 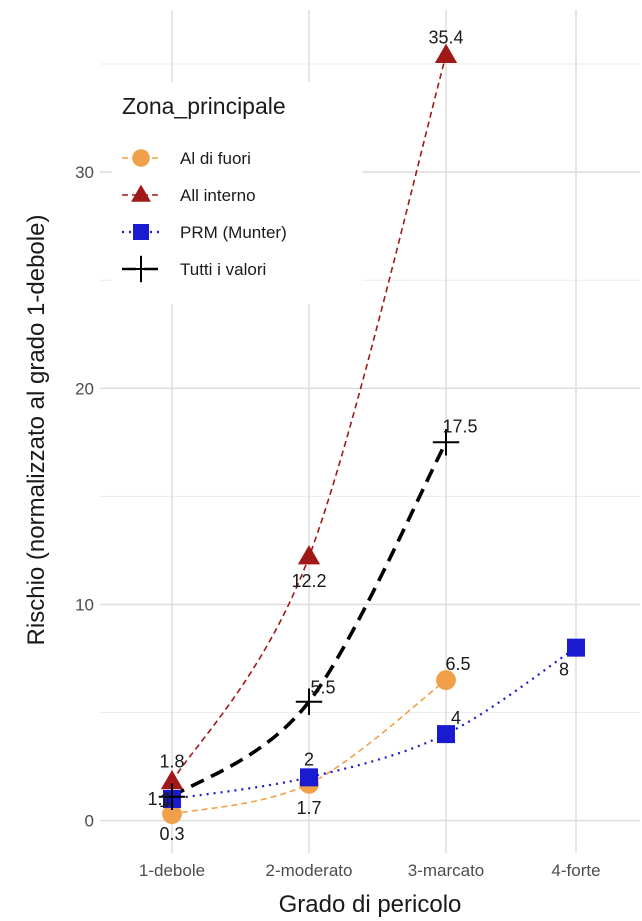 I want to click on legend-item: Al di fuori, so click(x=186, y=158).